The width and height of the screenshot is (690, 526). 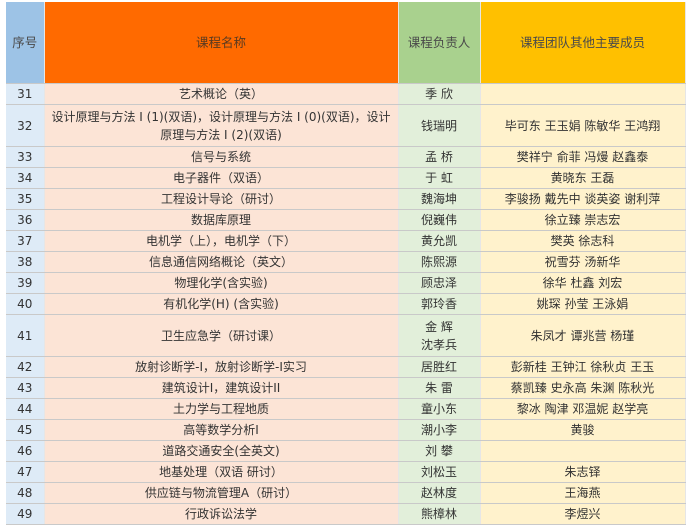 I want to click on table-row: 35 工程设计导论（研讨） 魏海坤 李骏扬 戴先中 谈英姿 谢利萍, so click(x=346, y=199).